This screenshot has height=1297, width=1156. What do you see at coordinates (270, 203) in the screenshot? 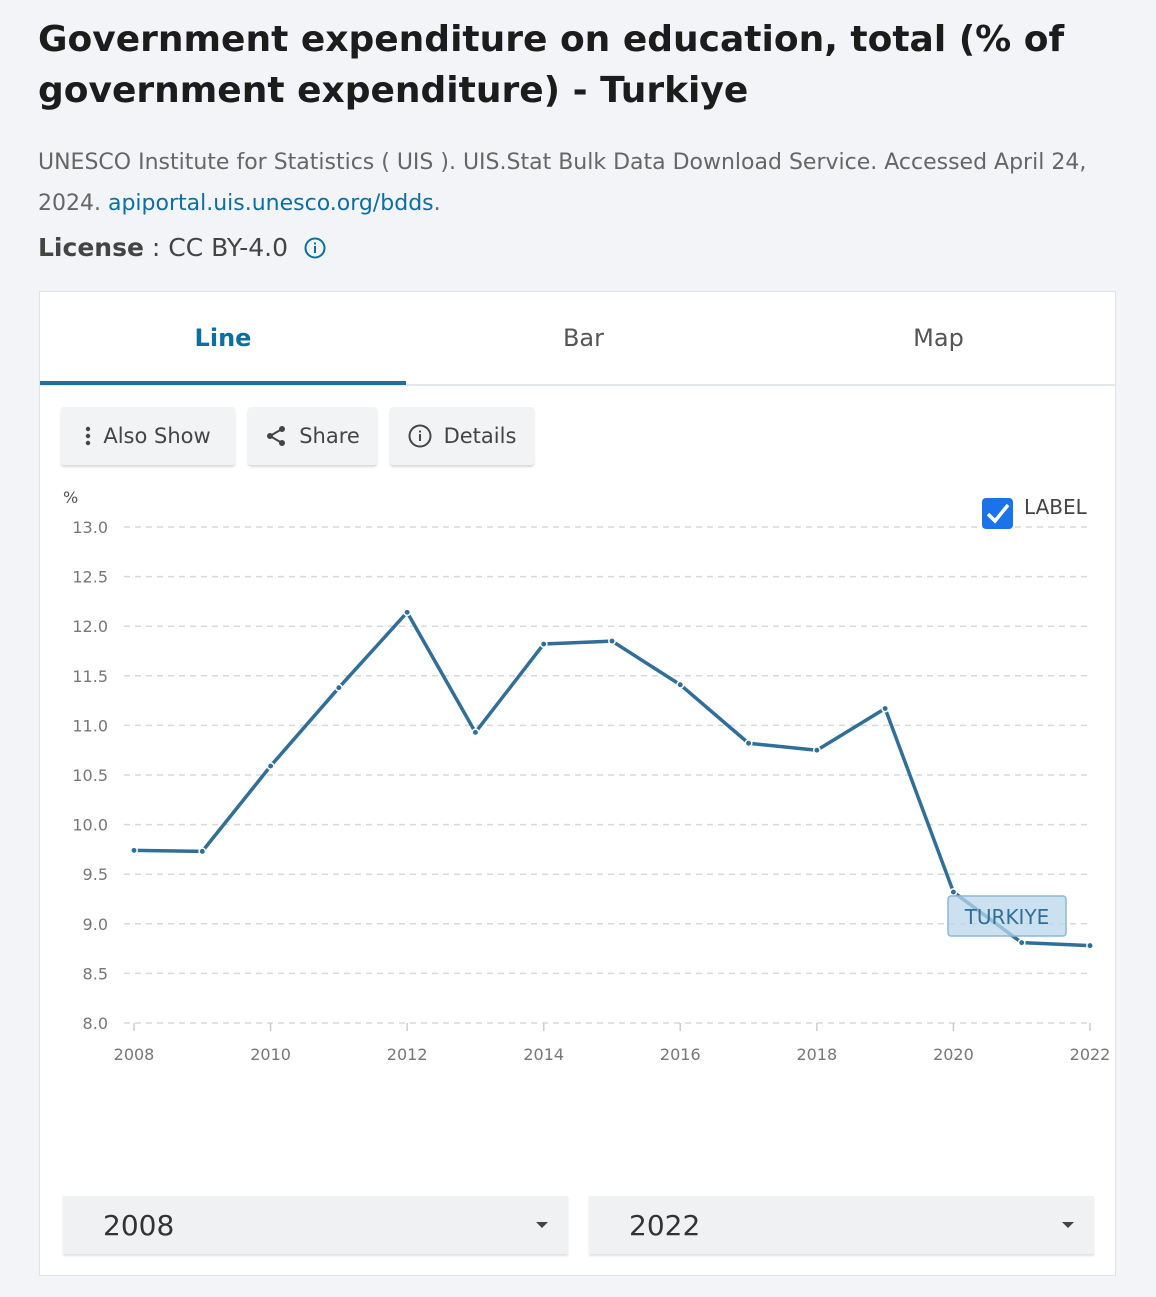
I see `source-link: apiportal.uis.unesco.org/bdds` at bounding box center [270, 203].